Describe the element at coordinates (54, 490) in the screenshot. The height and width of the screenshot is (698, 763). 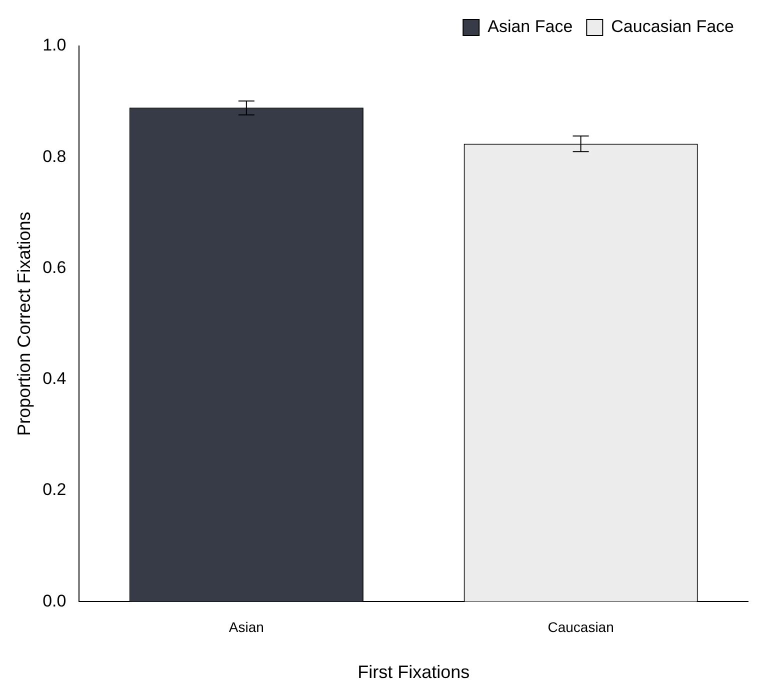
I see `y-tick-label: 0.2` at that location.